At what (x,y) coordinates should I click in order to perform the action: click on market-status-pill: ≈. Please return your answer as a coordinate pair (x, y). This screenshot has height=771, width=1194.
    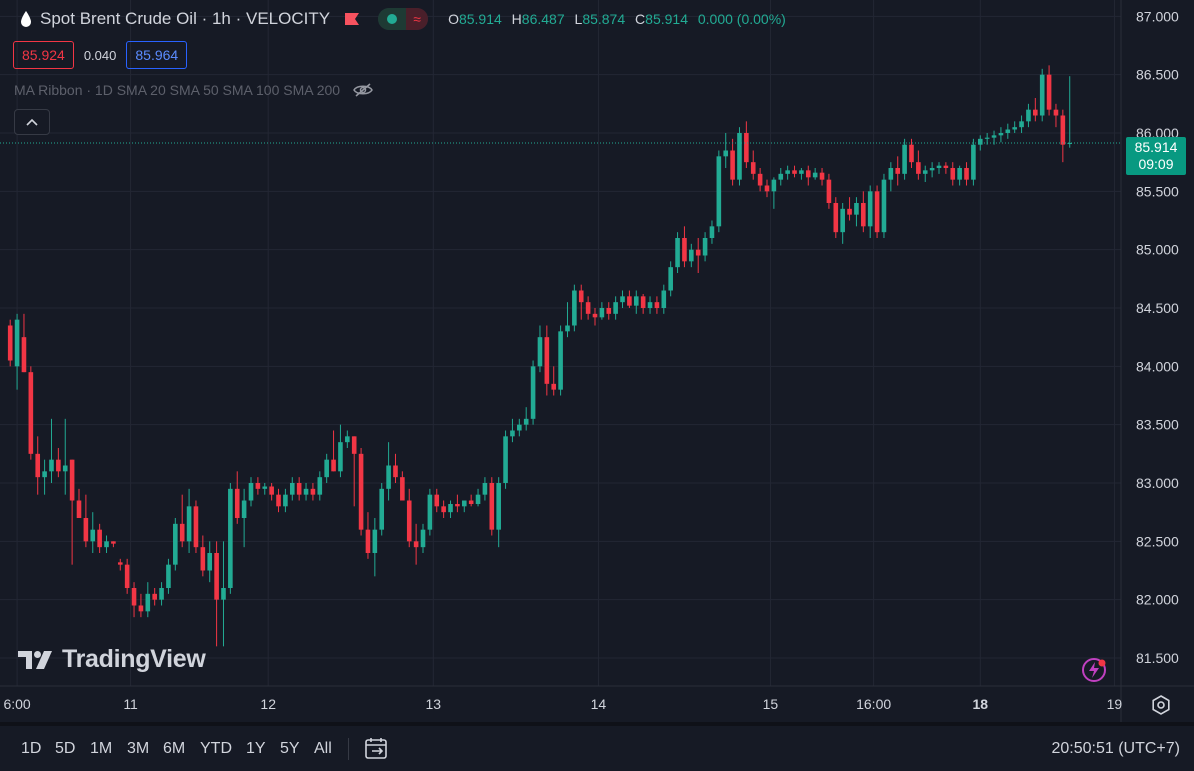
    Looking at the image, I should click on (403, 19).